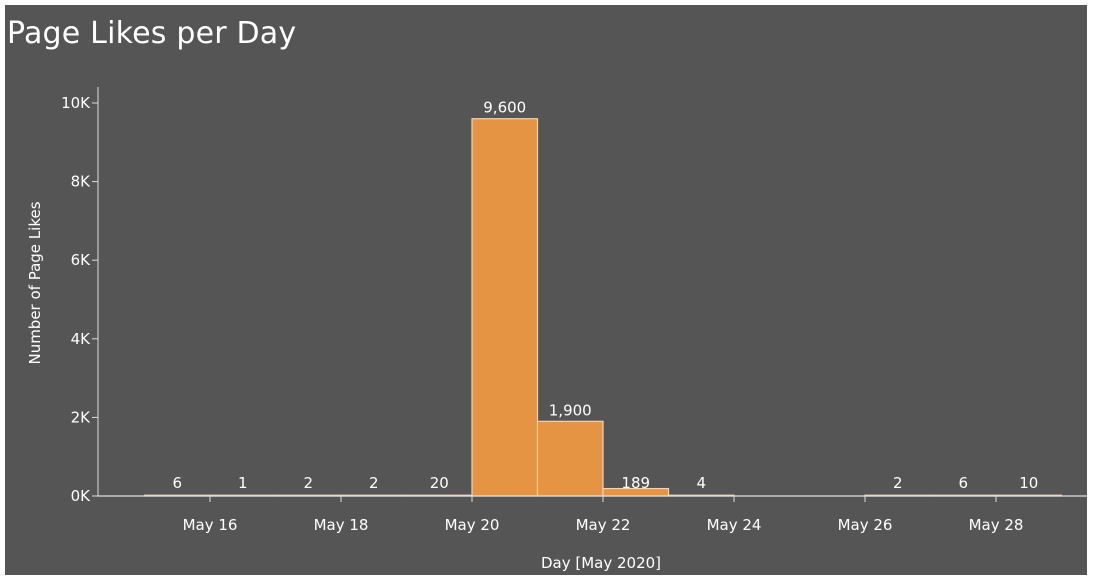 This screenshot has width=1093, height=579. What do you see at coordinates (603, 525) in the screenshot?
I see `x-tick-label: May 22` at bounding box center [603, 525].